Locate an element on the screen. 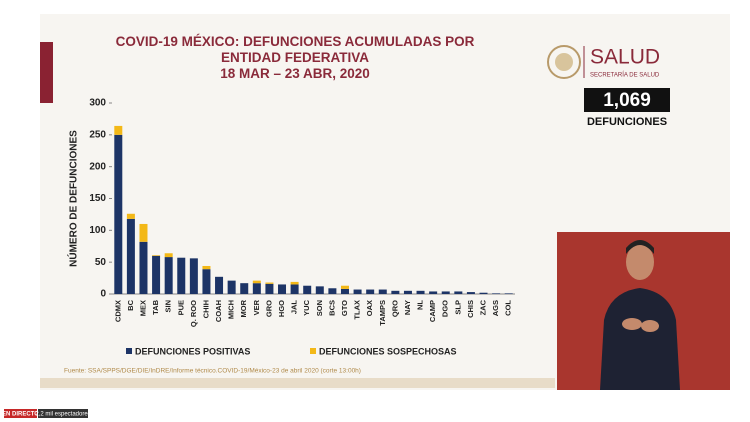  live-badge is located at coordinates (20, 413).